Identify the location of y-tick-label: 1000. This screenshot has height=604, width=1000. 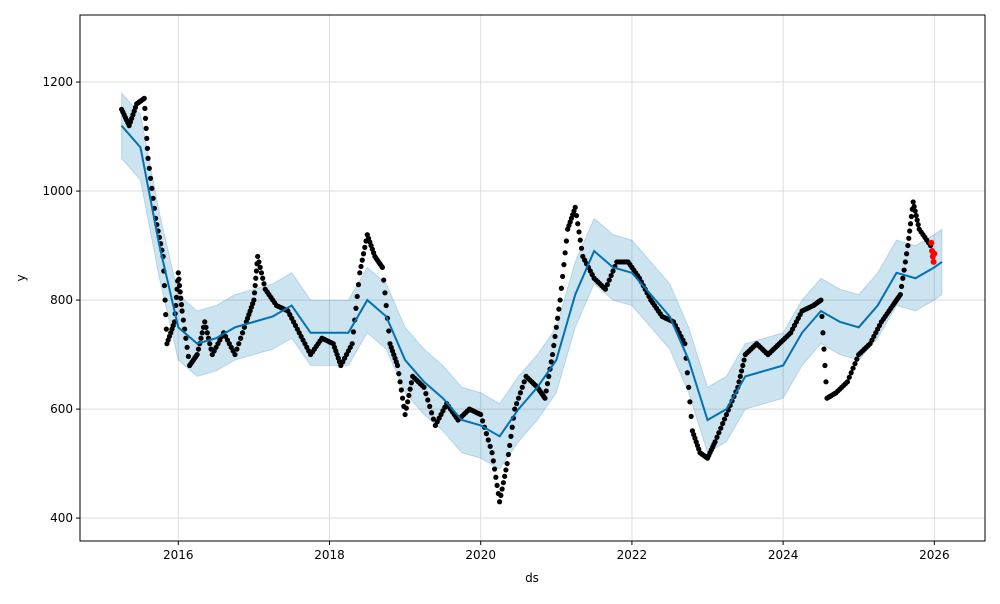
(57, 191).